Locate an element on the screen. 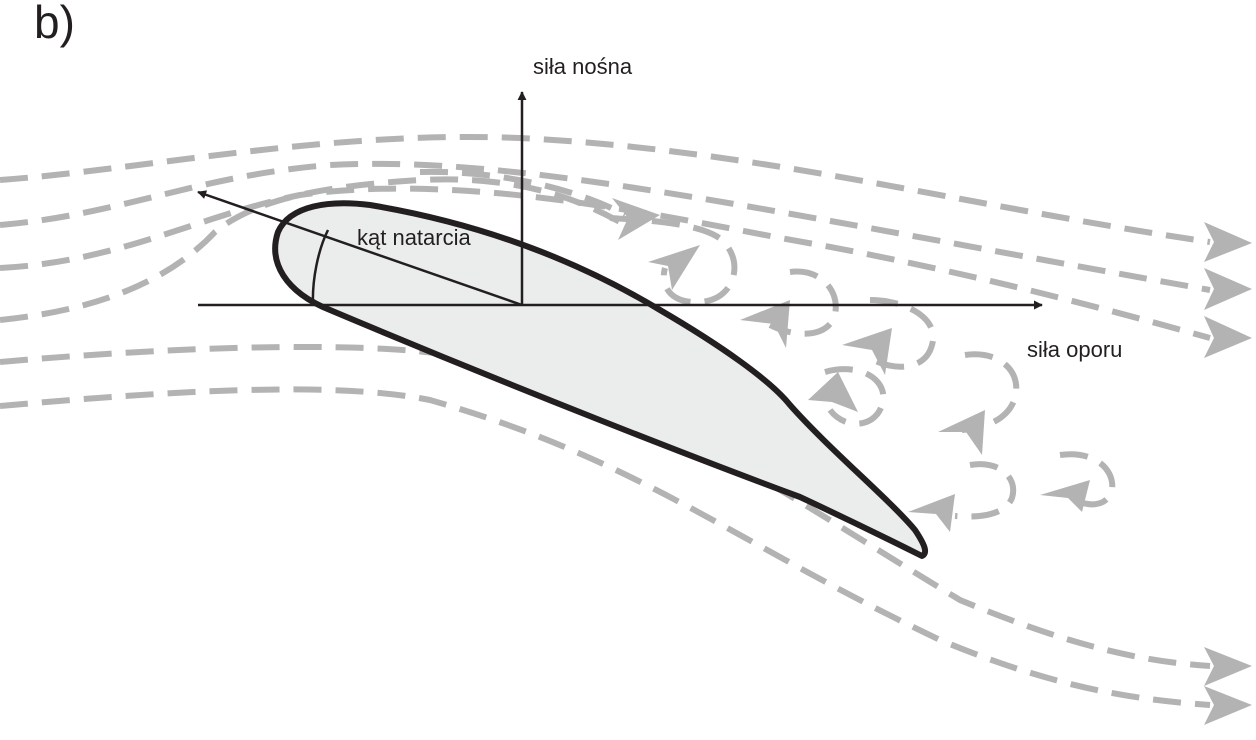  chord-line is located at coordinates (360, 248).